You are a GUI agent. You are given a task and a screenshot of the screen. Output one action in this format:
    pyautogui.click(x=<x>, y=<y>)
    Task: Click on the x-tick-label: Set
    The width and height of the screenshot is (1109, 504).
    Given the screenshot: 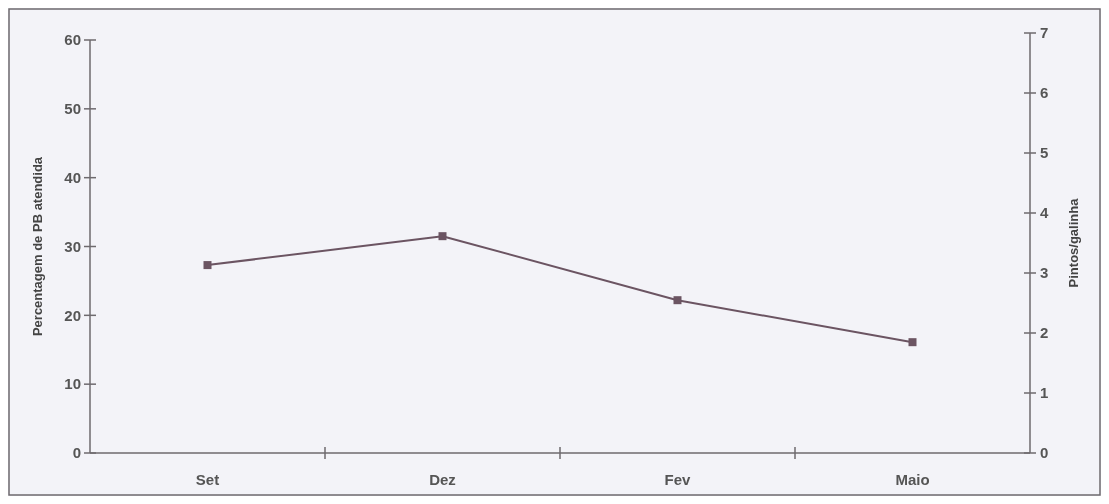 What is the action you would take?
    pyautogui.click(x=207, y=479)
    